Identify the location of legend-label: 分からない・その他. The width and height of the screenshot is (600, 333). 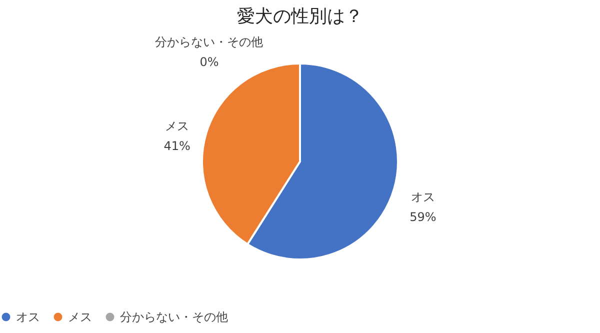
(174, 317).